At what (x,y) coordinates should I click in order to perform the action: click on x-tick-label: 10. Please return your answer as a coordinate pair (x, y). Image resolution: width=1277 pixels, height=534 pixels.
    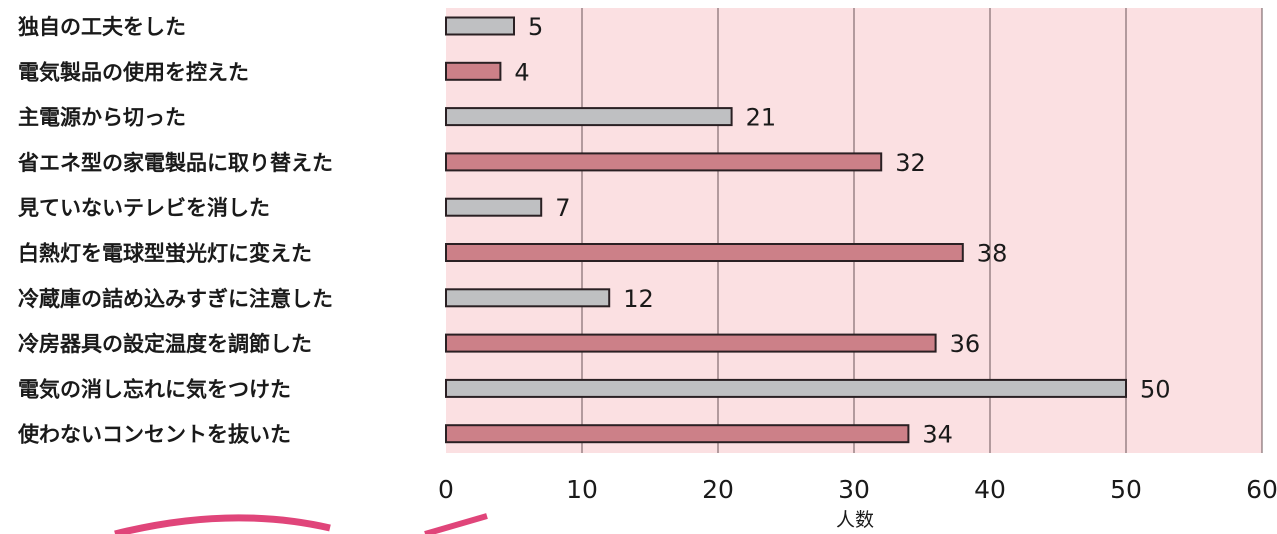
    Looking at the image, I should click on (582, 489).